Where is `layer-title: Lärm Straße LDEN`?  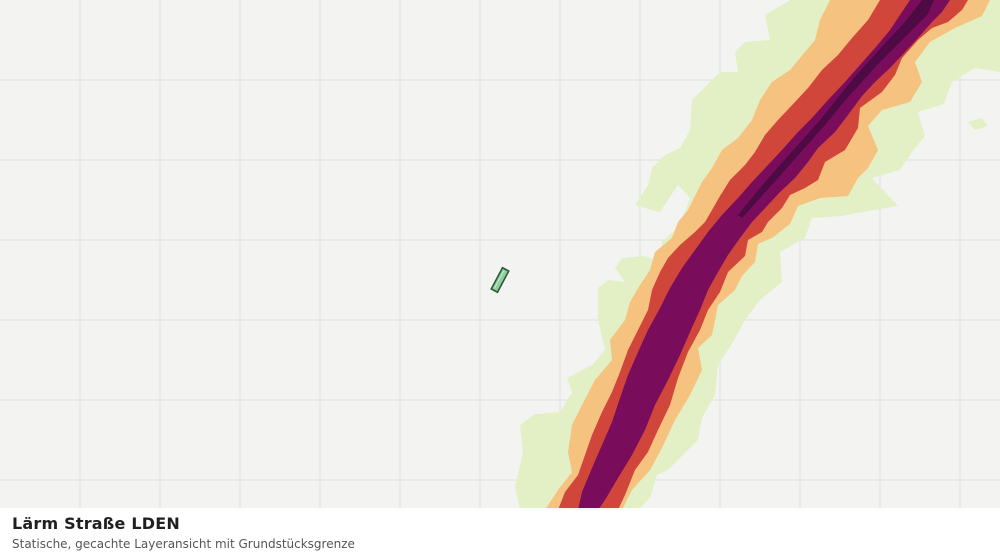 layer-title: Lärm Straße LDEN is located at coordinates (96, 523).